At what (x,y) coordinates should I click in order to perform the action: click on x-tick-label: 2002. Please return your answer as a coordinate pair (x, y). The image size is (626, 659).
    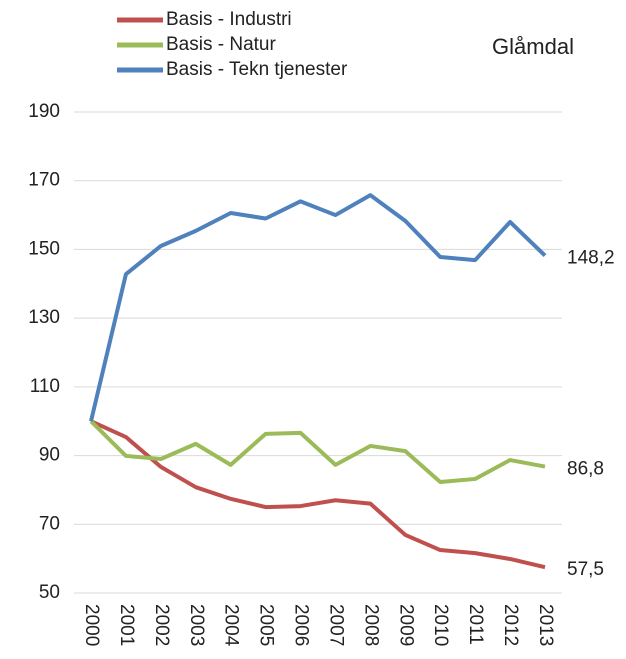
    Looking at the image, I should click on (161, 625).